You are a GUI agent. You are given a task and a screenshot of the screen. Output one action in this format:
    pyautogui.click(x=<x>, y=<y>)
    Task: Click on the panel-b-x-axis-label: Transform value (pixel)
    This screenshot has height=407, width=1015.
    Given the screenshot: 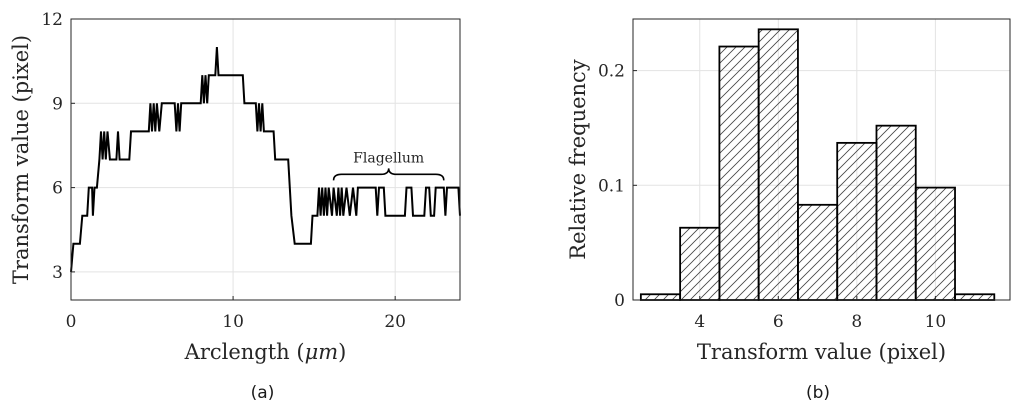 What is the action you would take?
    pyautogui.click(x=821, y=352)
    